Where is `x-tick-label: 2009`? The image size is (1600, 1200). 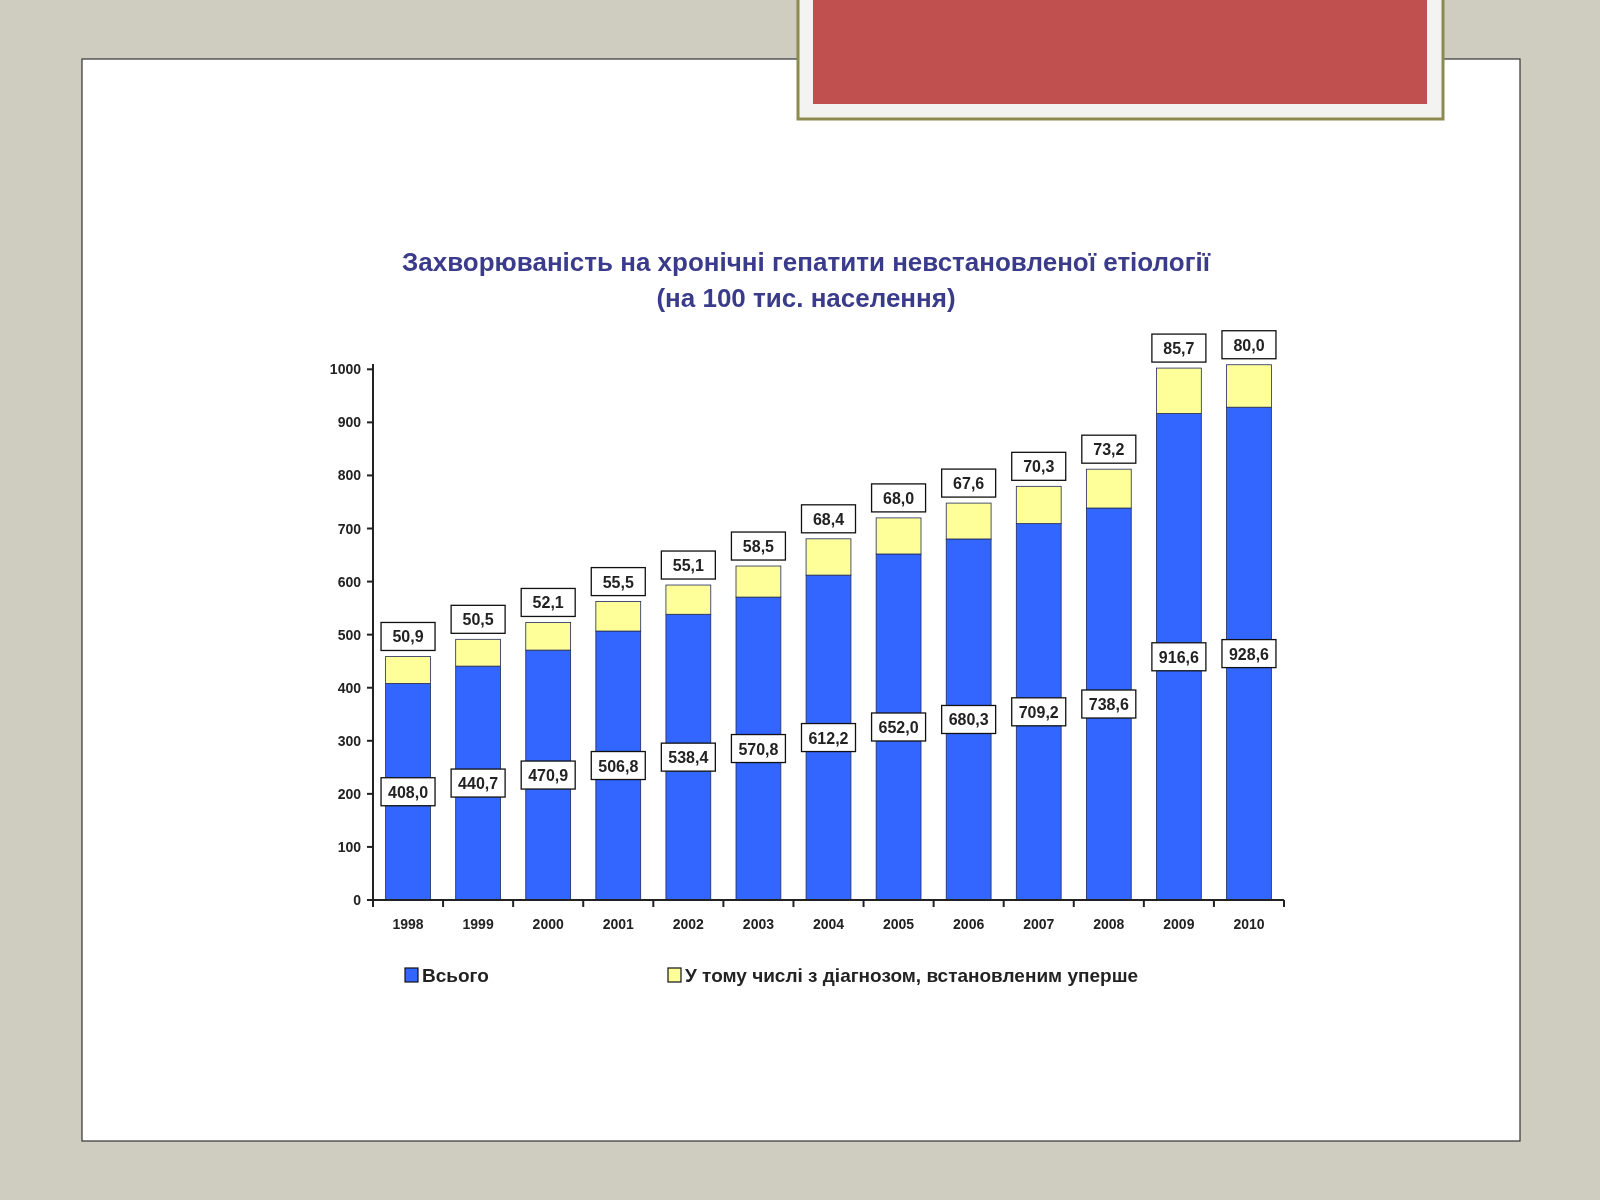
x-tick-label: 2009 is located at coordinates (1179, 924).